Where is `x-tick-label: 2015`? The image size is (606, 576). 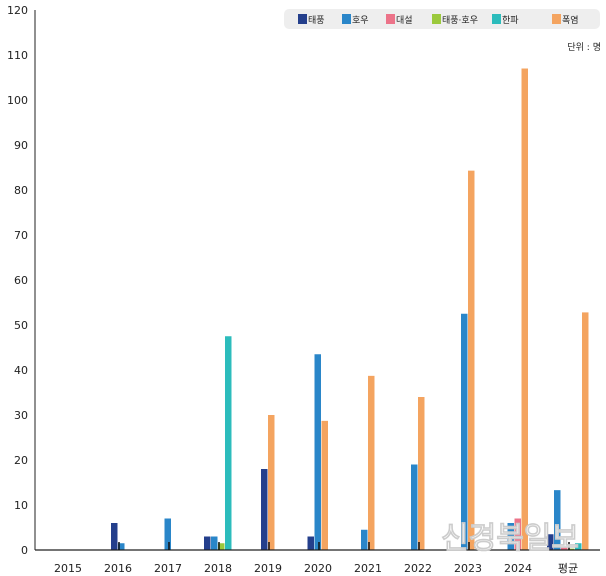
x-tick-label: 2015 is located at coordinates (68, 568).